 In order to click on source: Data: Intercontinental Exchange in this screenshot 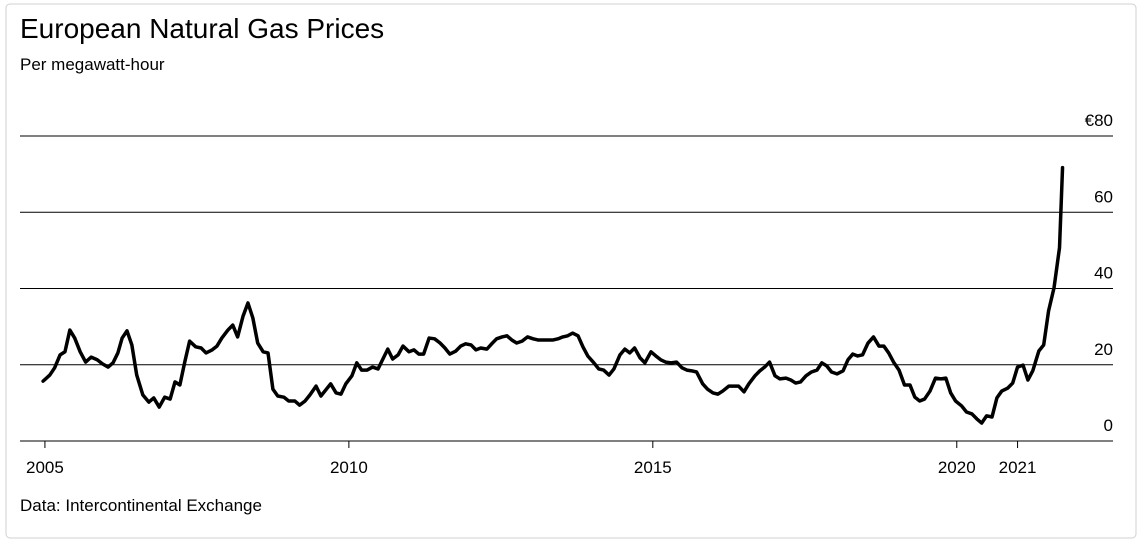, I will do `click(141, 505)`.